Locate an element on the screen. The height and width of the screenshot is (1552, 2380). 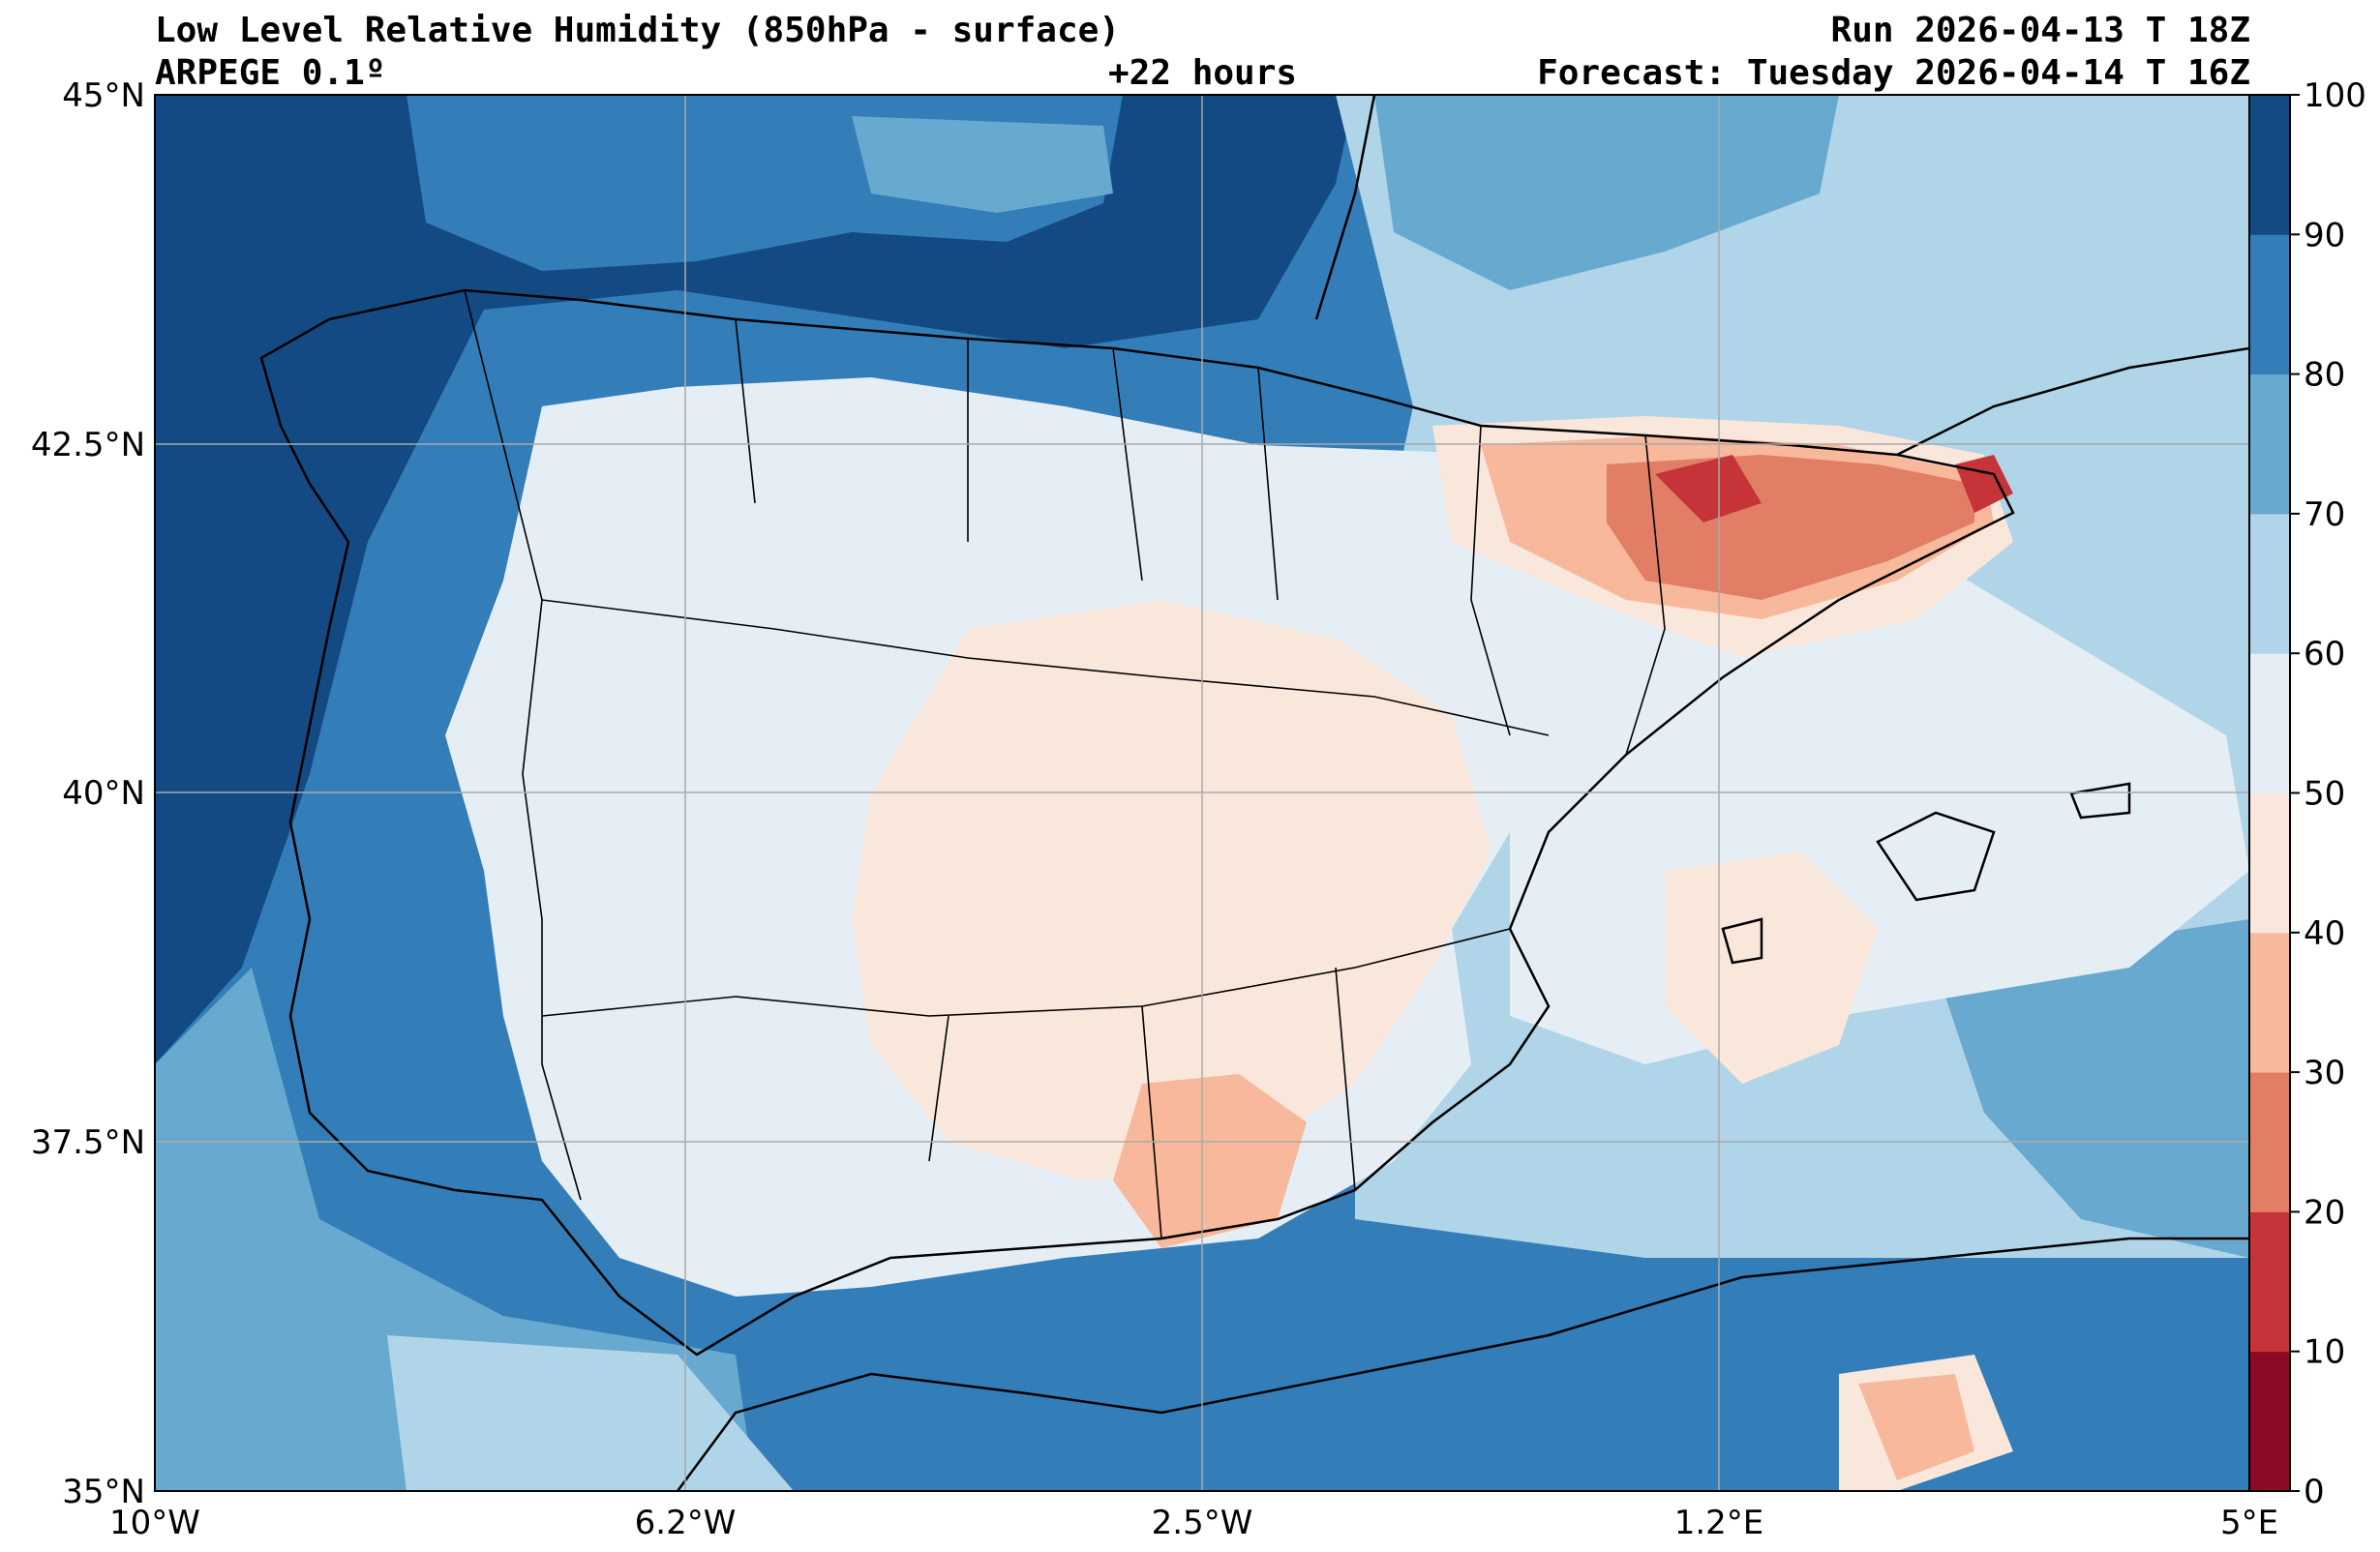
x-tick-label: 1.2°E is located at coordinates (1719, 1523).